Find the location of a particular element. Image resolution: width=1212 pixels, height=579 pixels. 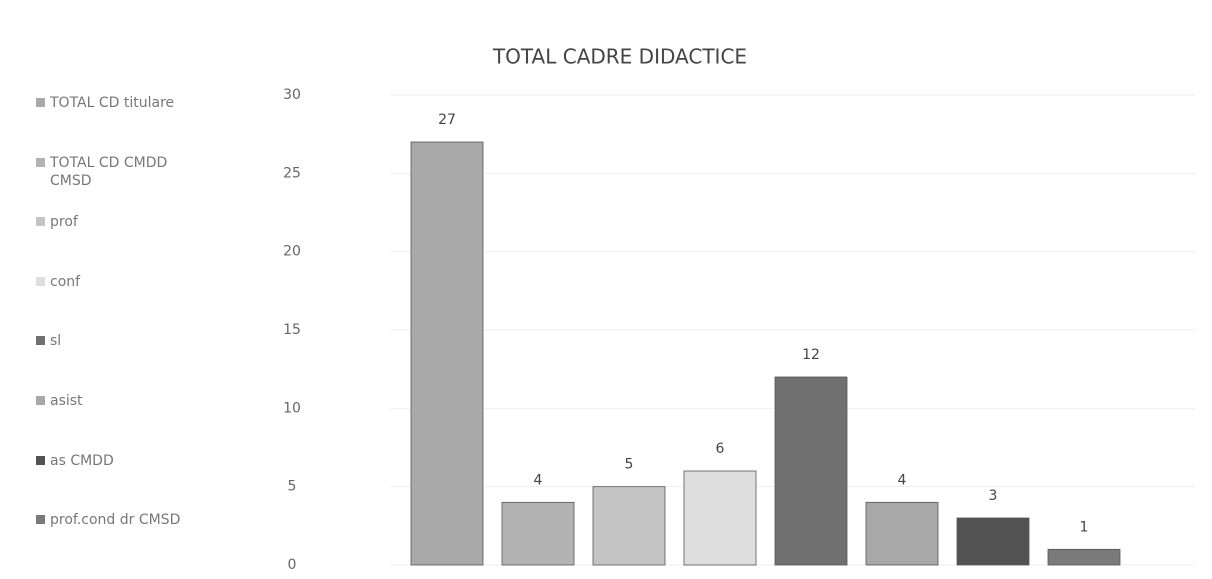

y-tick-label: 25 is located at coordinates (292, 173).